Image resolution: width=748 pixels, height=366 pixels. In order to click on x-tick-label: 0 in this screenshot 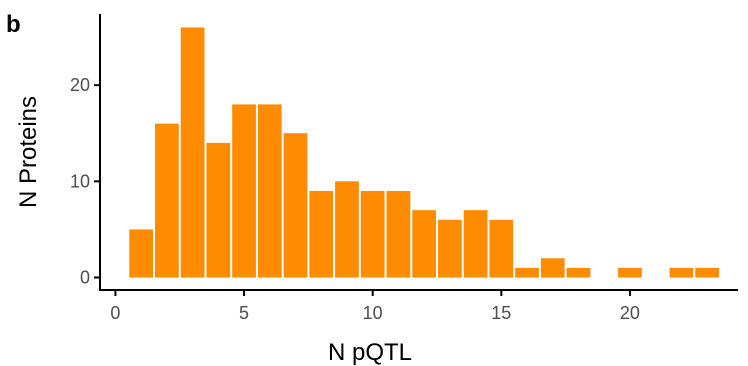, I will do `click(115, 313)`.